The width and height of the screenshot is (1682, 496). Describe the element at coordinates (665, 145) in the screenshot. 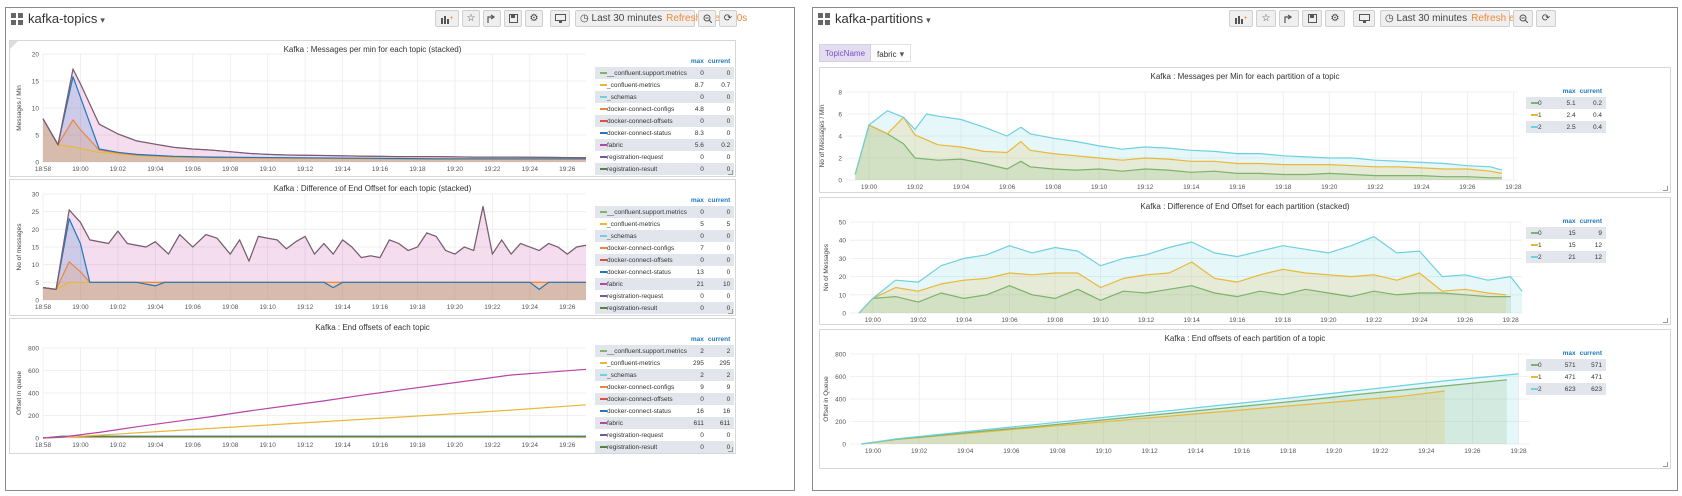

I see `legend-item: fabric 5.6 0.2` at that location.